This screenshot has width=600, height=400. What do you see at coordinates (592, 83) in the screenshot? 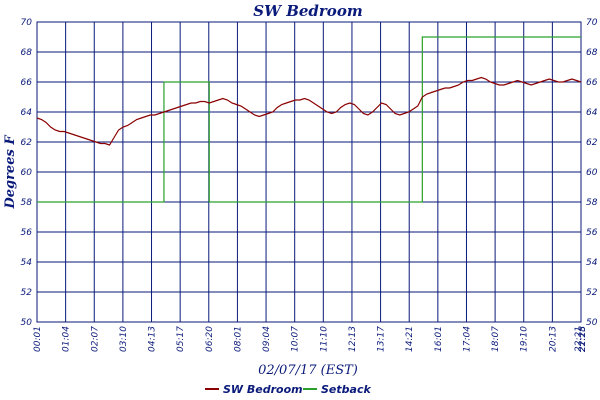
I see `y-tick-label-right: 66` at bounding box center [592, 83].